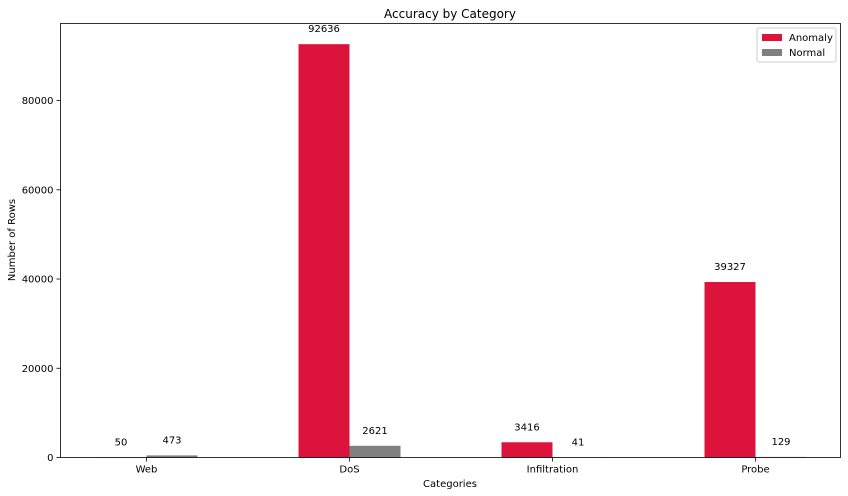 Image resolution: width=848 pixels, height=496 pixels. I want to click on legend: Anomaly Normal, so click(796, 45).